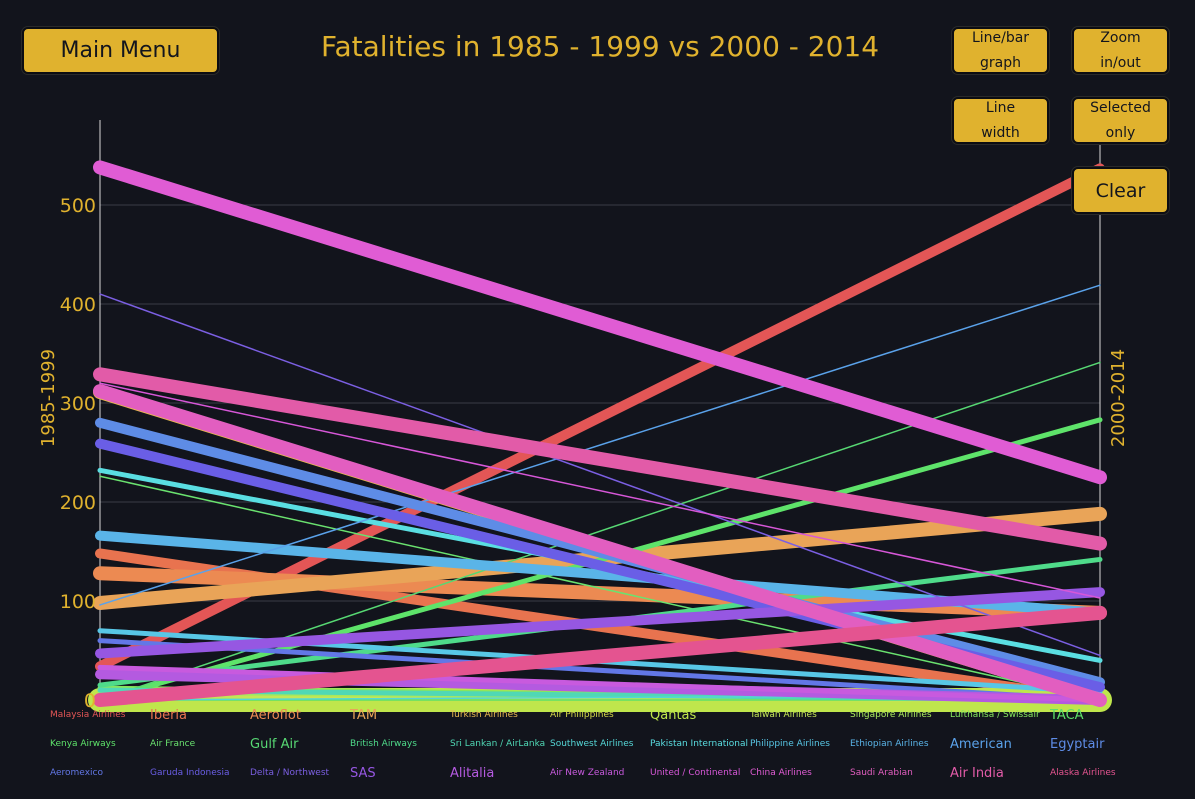 The height and width of the screenshot is (799, 1195). Describe the element at coordinates (173, 744) in the screenshot. I see `legend-item-air-france: Air France` at that location.